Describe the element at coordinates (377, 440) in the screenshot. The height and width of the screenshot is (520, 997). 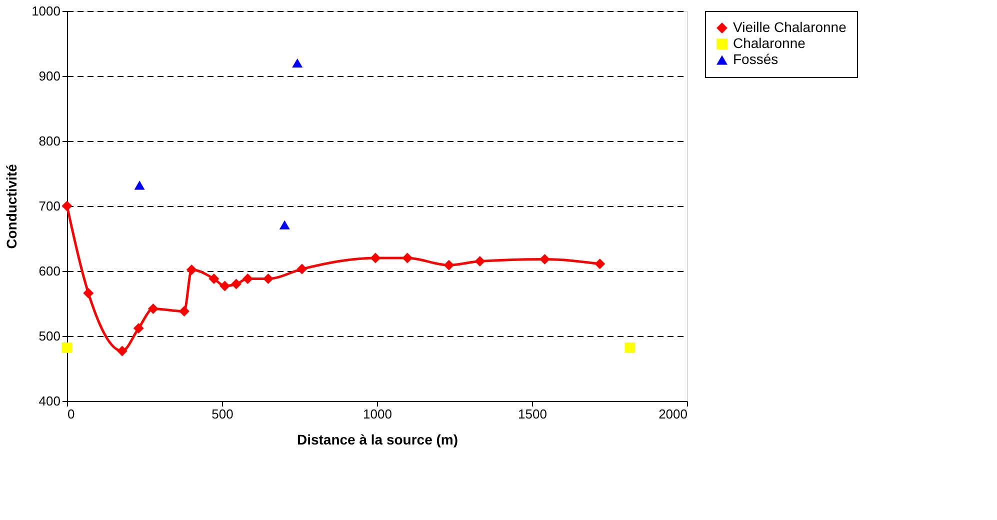
I see `x-axis-title: Distance à la source (m)` at that location.